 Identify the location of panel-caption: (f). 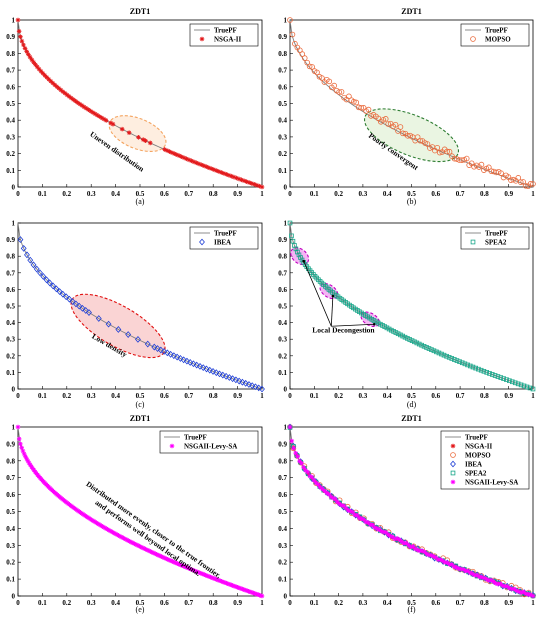
(412, 609).